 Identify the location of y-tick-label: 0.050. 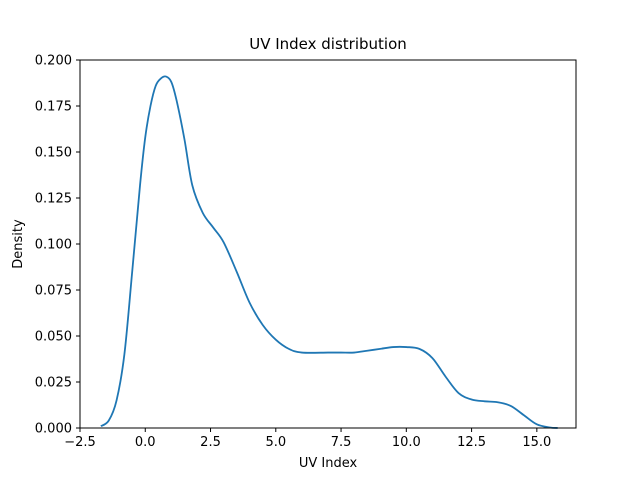
(53, 337).